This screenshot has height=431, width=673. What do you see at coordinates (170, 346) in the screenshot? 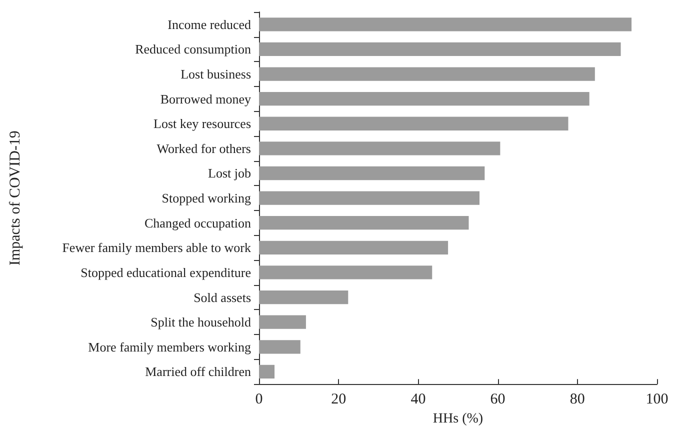
I see `y-tick-label: More family members working` at bounding box center [170, 346].